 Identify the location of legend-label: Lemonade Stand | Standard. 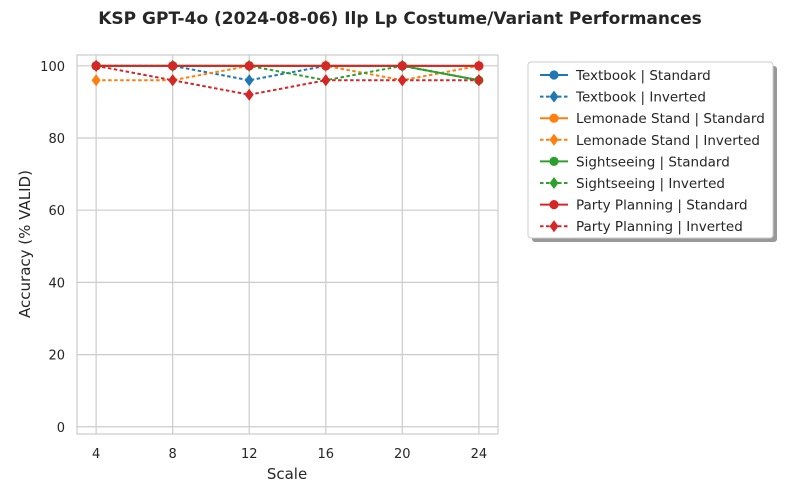
(670, 119).